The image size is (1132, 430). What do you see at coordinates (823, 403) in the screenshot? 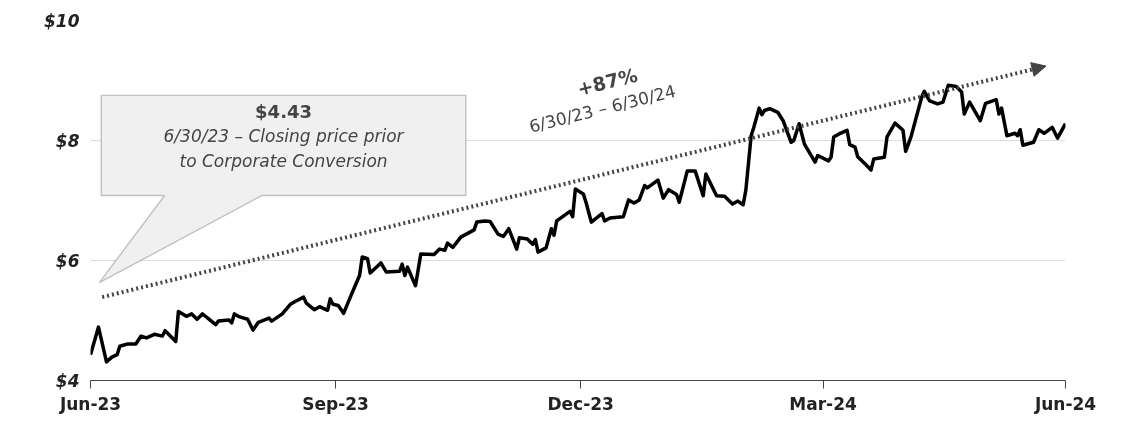
I see `x-tick-label: Mar-24` at bounding box center [823, 403].